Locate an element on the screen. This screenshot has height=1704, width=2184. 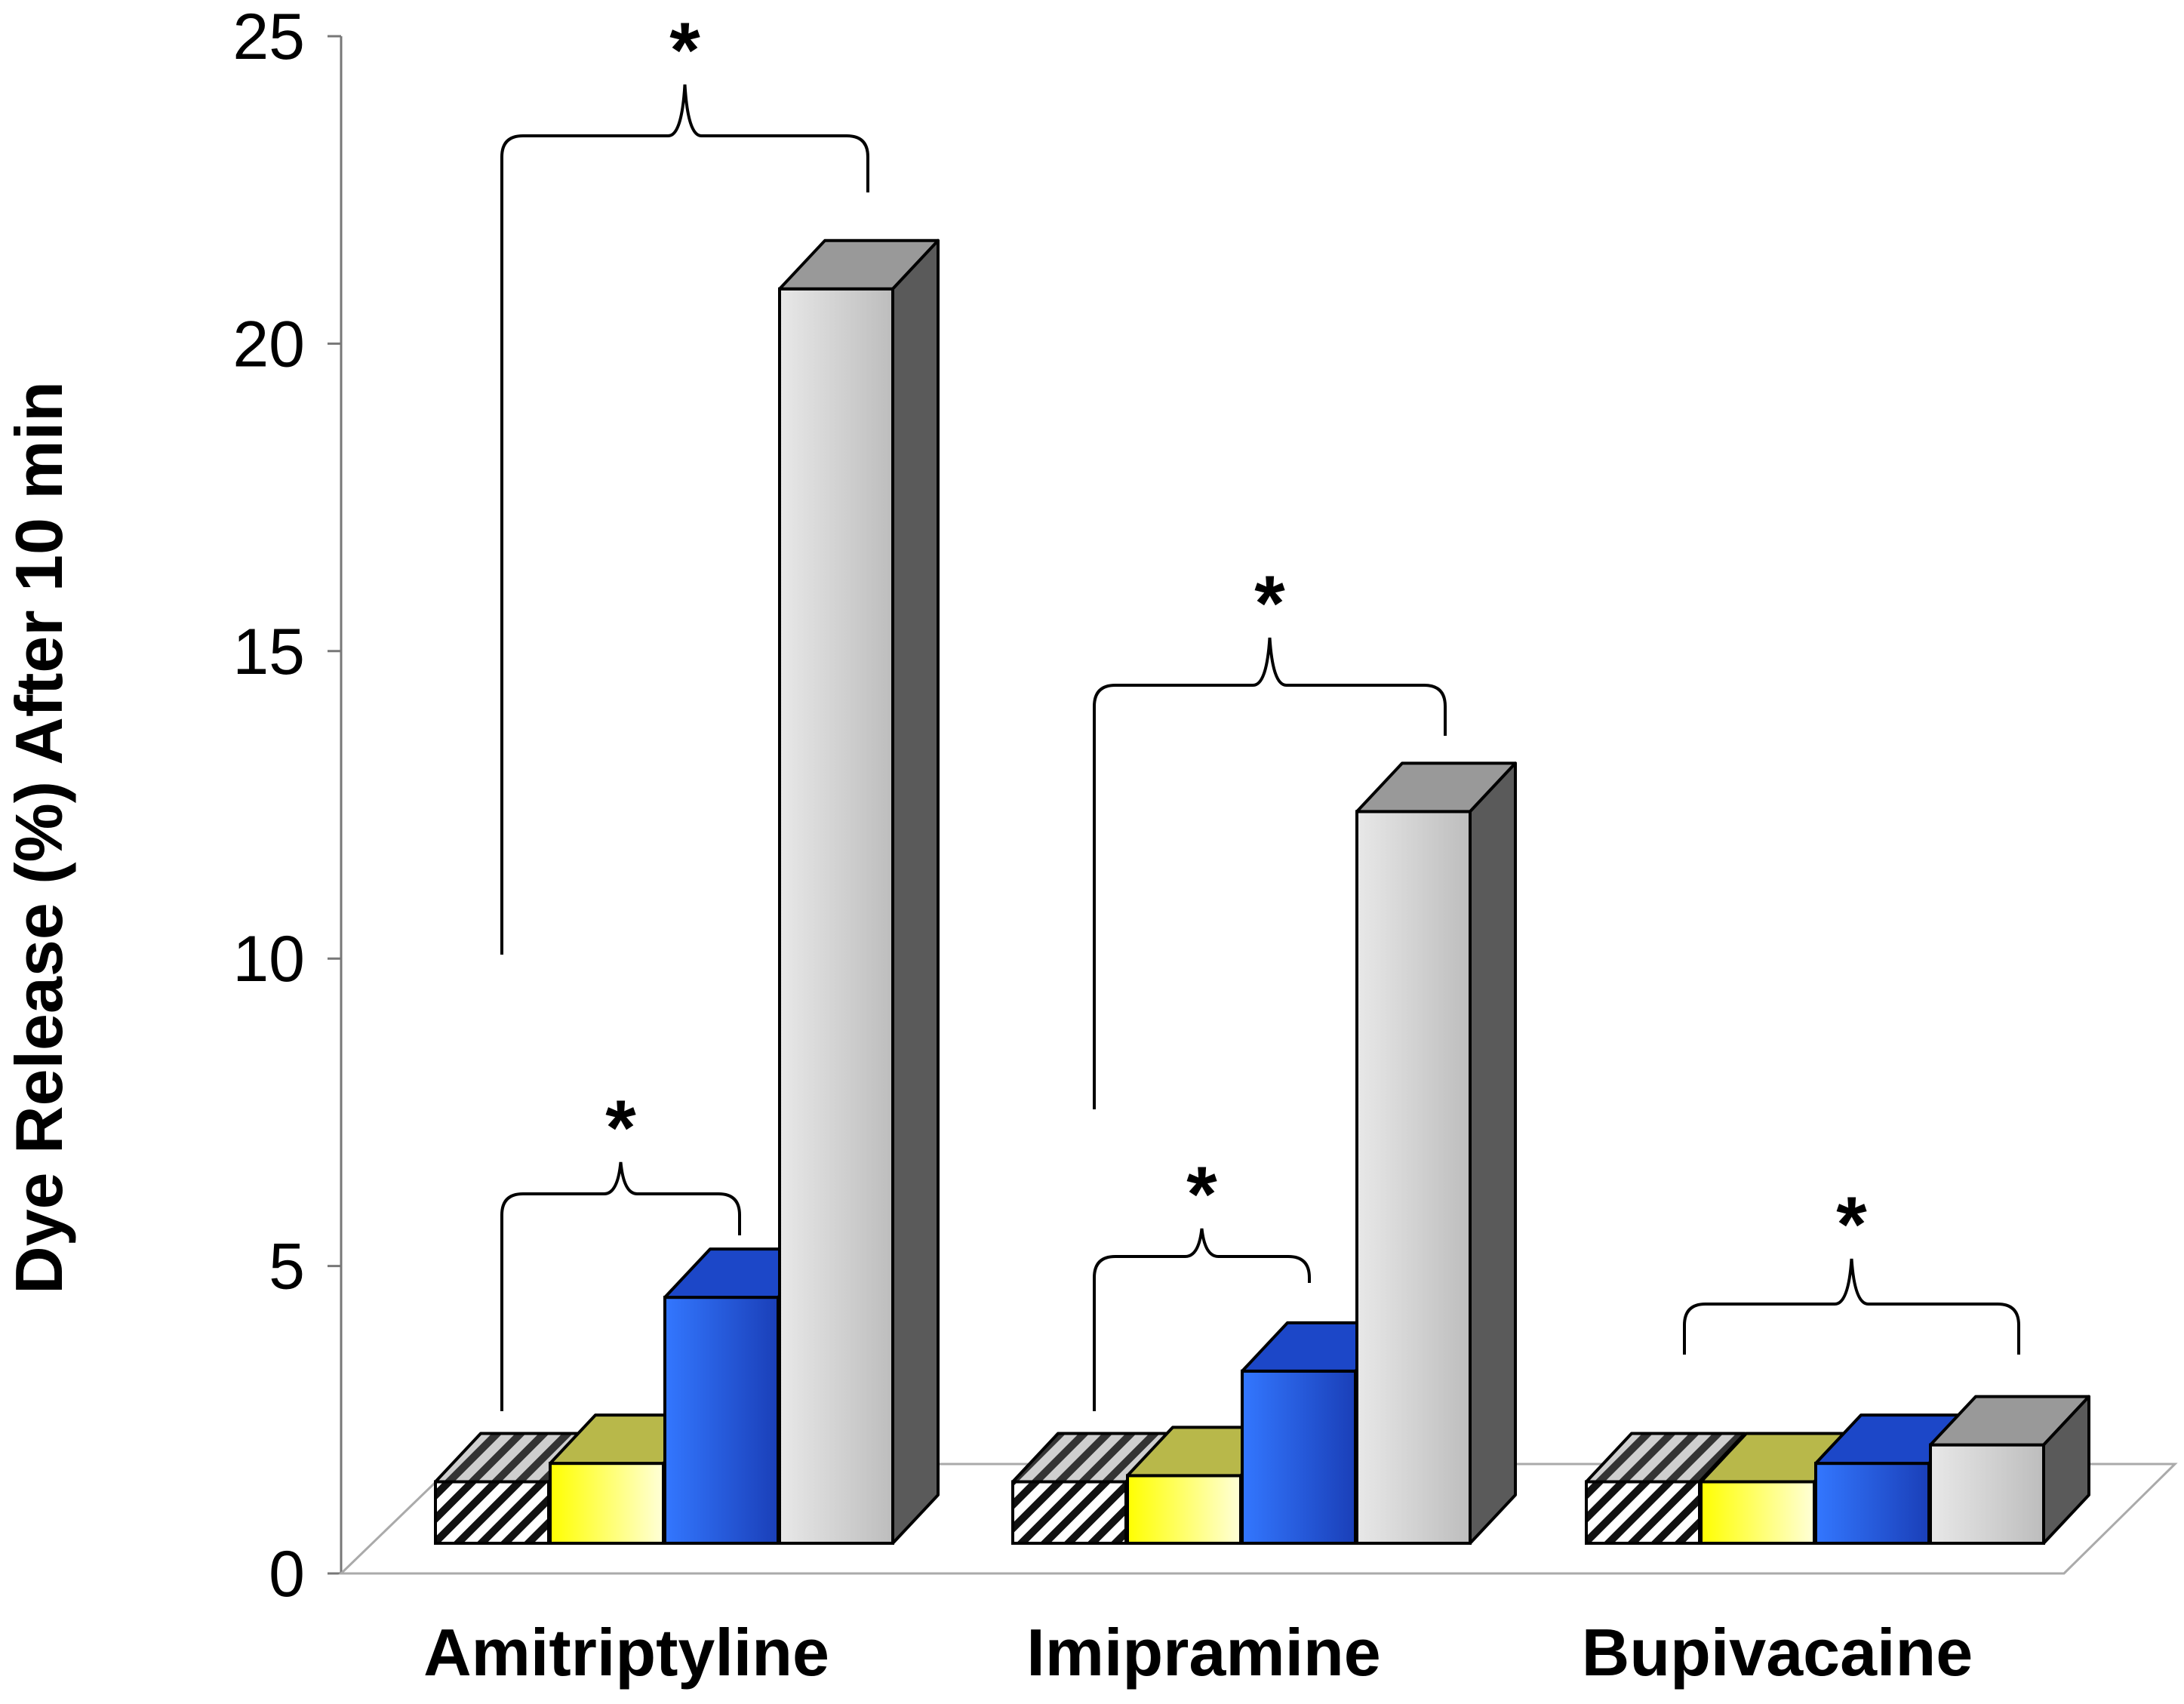
y-tick-label: 15 is located at coordinates (268, 652).